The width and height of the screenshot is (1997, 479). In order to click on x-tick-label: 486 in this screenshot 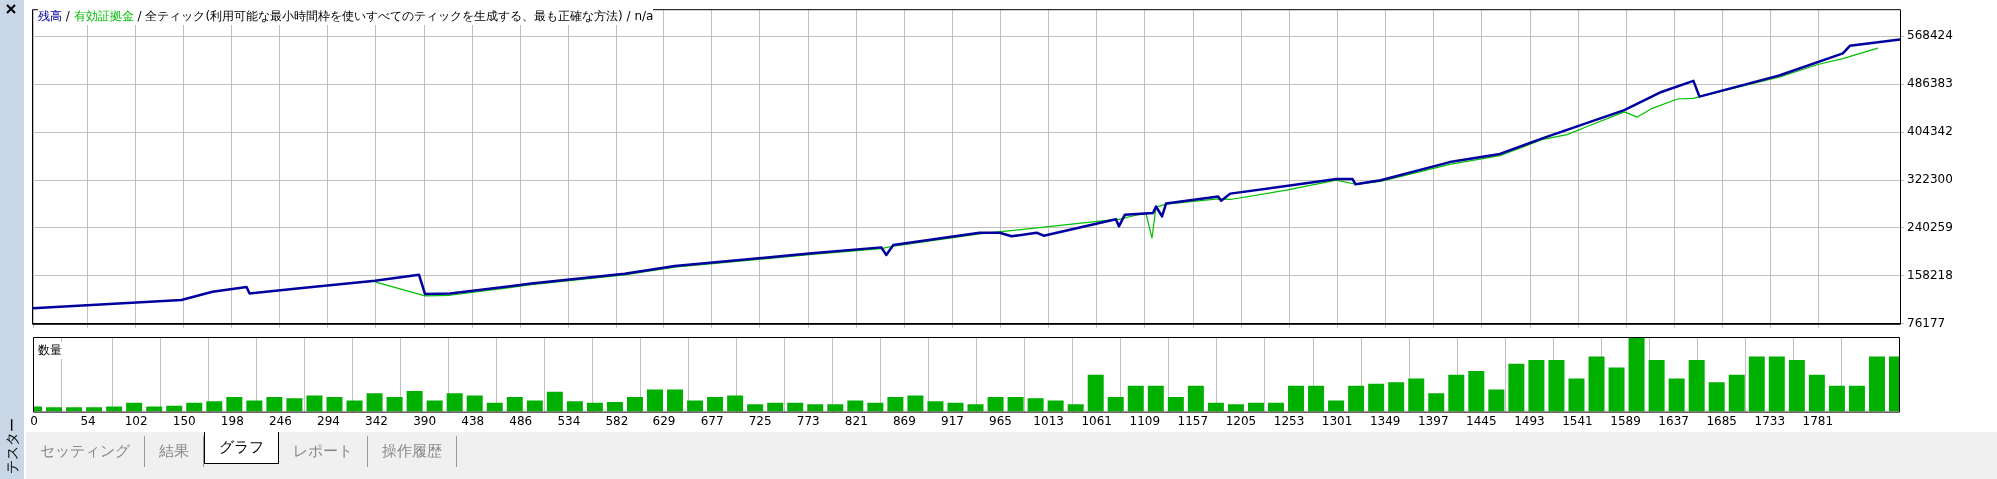, I will do `click(521, 420)`.